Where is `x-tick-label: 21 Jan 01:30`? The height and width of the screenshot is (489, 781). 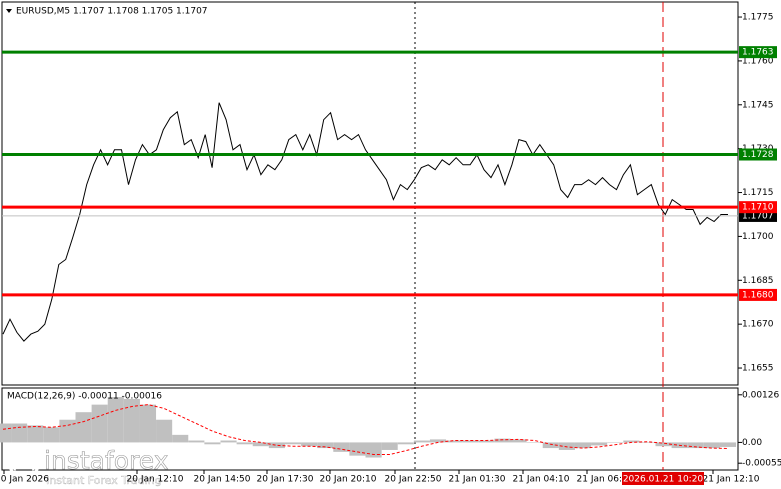
x-tick-label: 21 Jan 01:30 is located at coordinates (477, 480).